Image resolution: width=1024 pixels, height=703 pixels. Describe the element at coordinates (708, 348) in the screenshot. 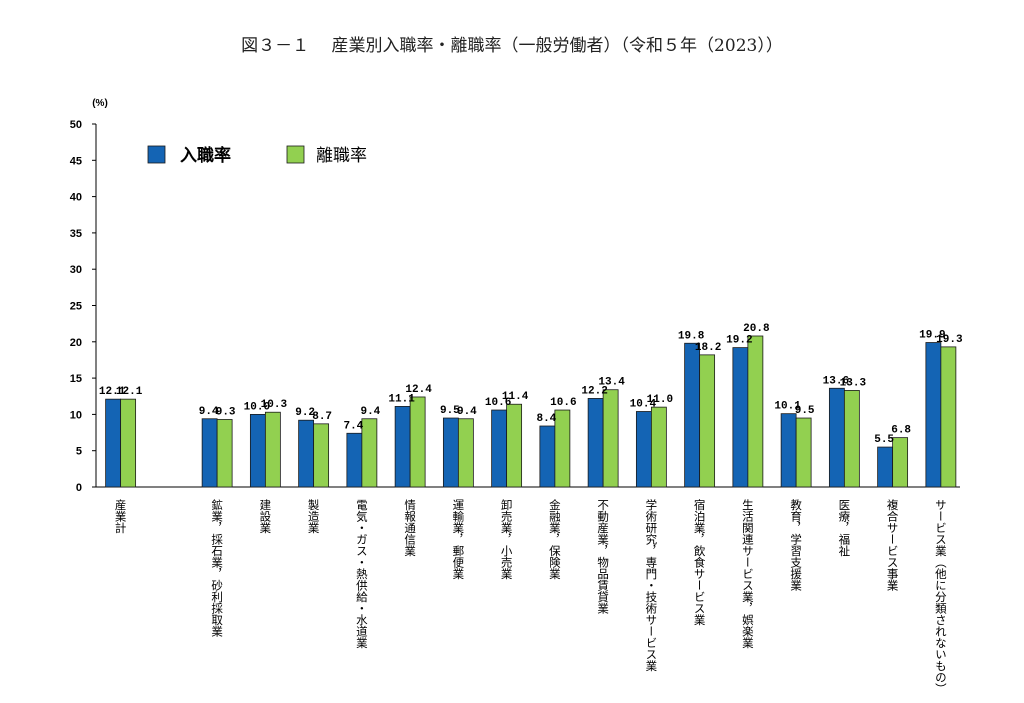

I see `data-label: 18.2` at that location.